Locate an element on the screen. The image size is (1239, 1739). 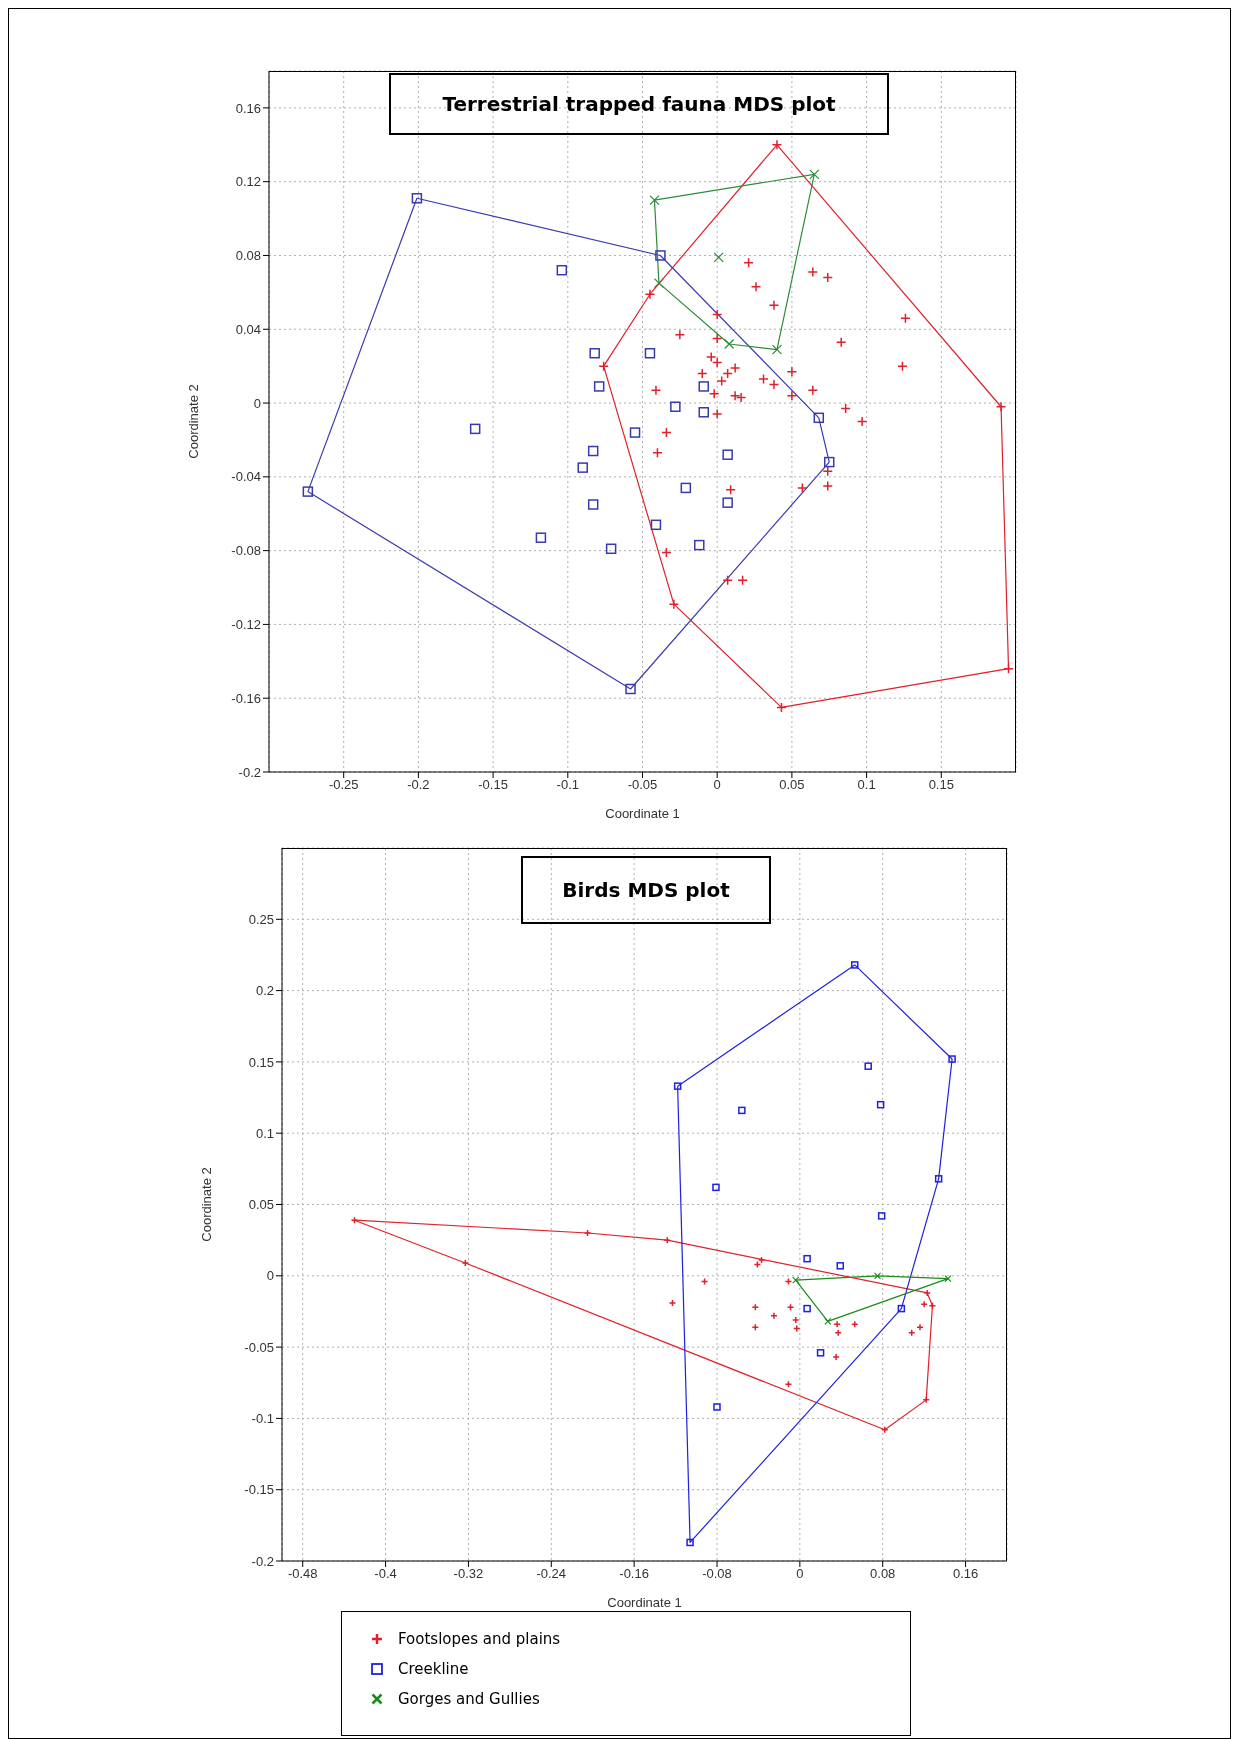
x-tick-label: -0.15 is located at coordinates (493, 785).